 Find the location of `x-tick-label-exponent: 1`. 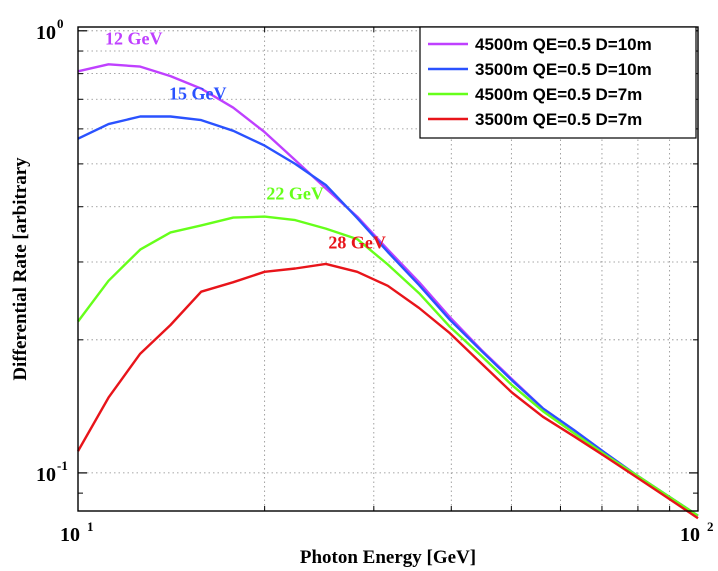

x-tick-label-exponent: 1 is located at coordinates (90, 526).